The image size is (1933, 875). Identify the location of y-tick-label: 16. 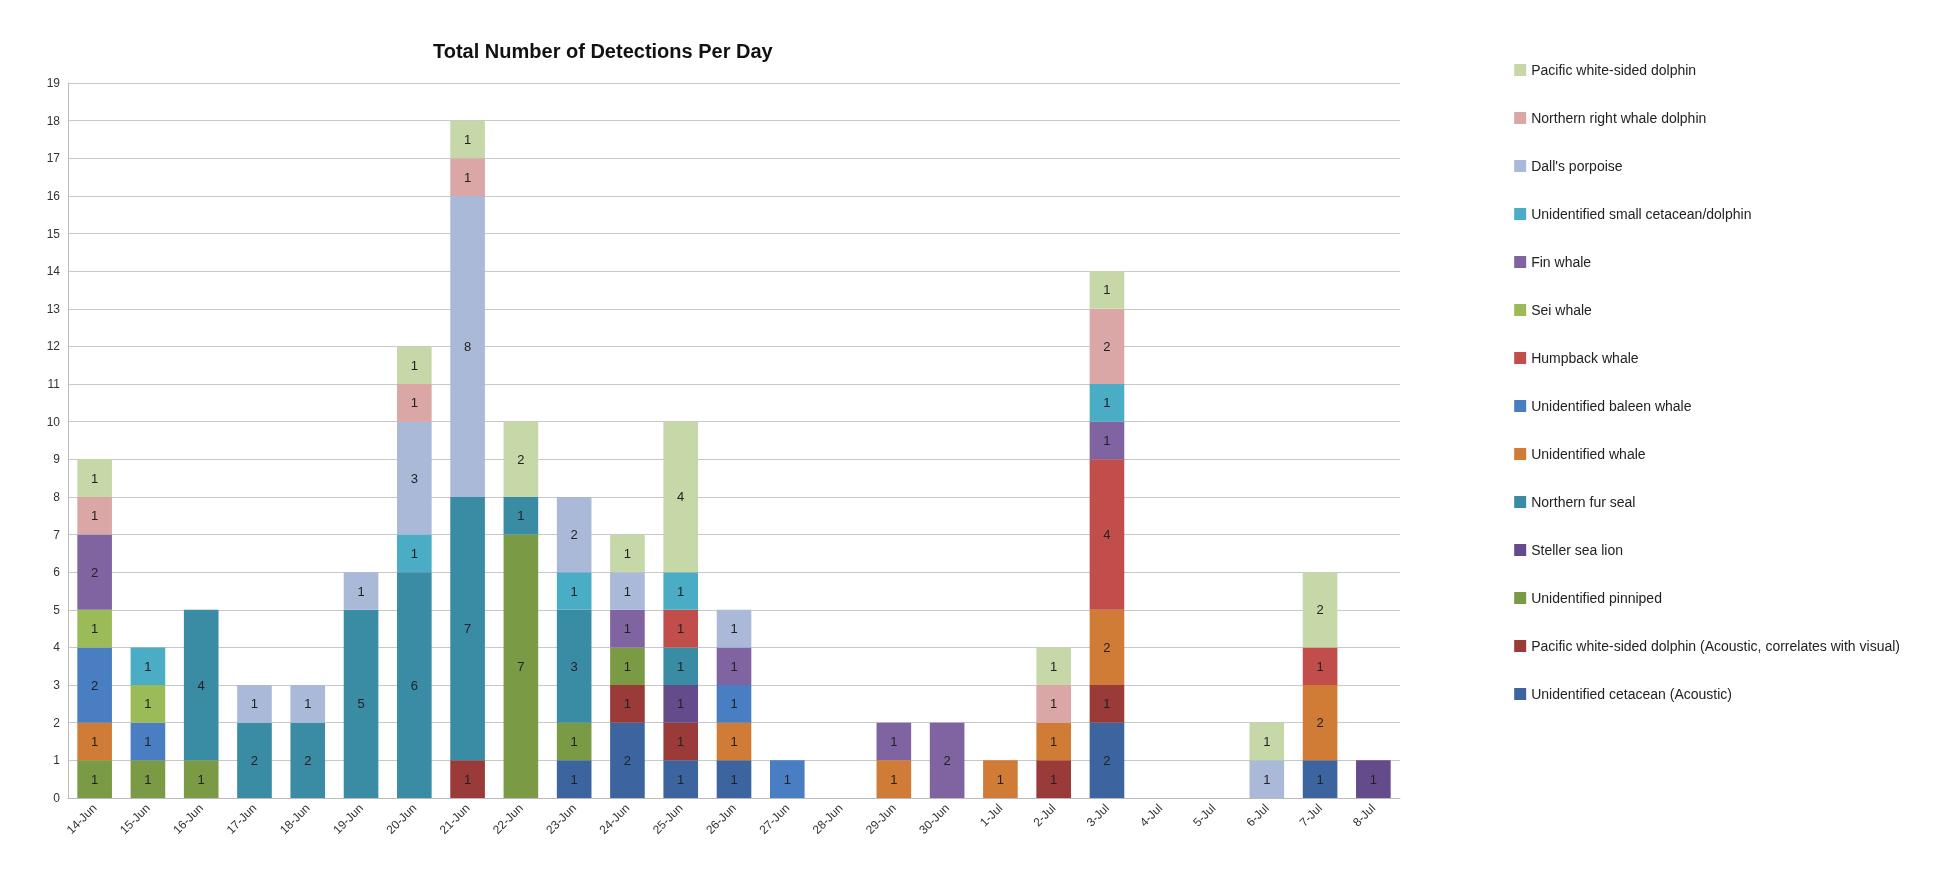
(53, 195).